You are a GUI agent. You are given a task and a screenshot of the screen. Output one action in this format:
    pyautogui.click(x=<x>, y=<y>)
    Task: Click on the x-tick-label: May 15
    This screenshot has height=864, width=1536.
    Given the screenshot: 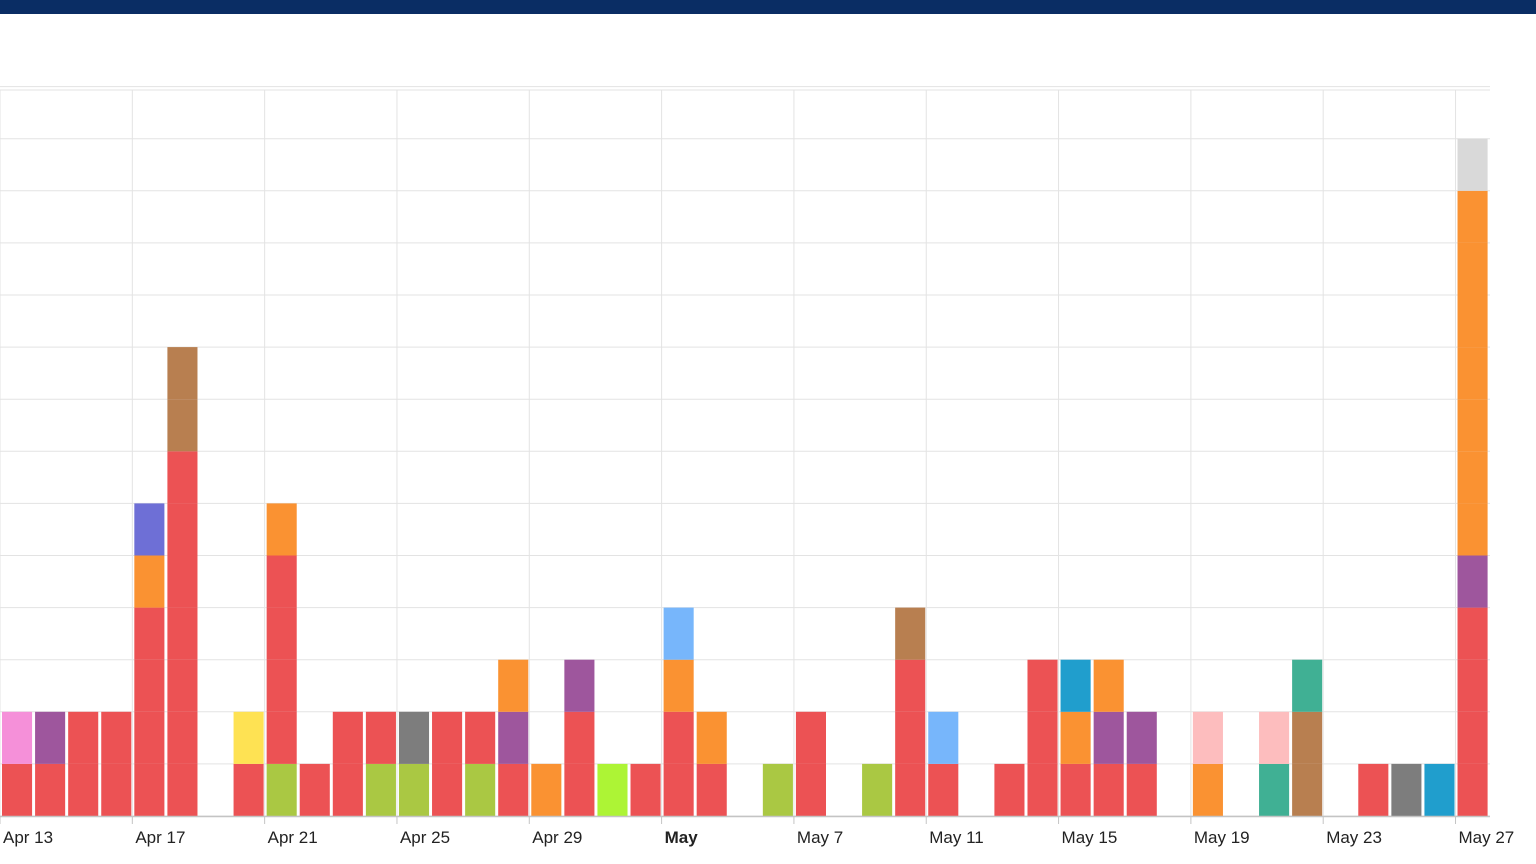 What is the action you would take?
    pyautogui.click(x=1090, y=837)
    